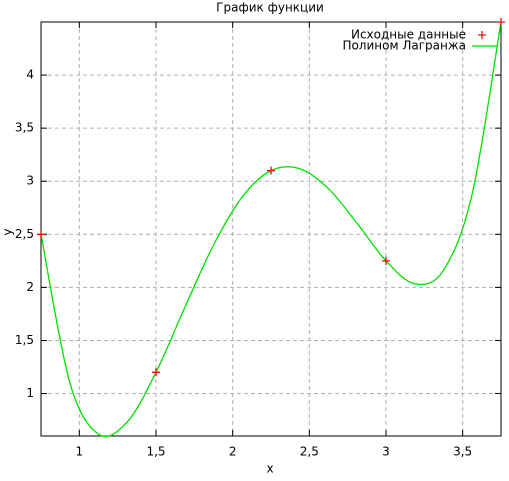  What do you see at coordinates (386, 452) in the screenshot?
I see `x-tick-label: 3` at bounding box center [386, 452].